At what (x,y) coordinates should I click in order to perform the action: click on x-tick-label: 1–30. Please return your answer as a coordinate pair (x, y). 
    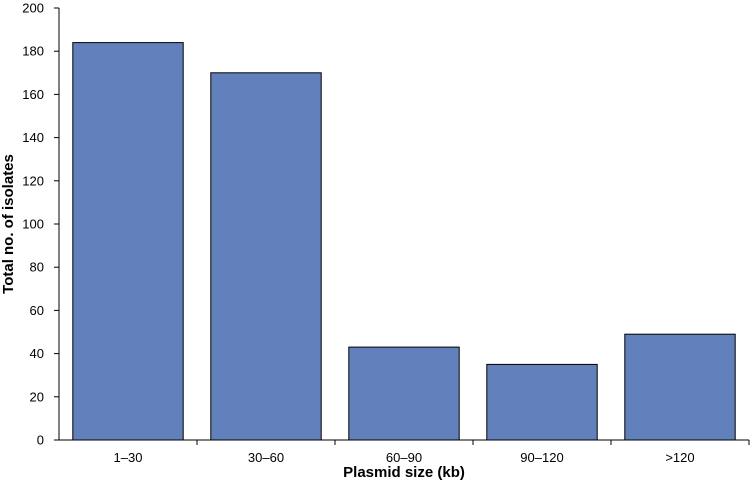
    Looking at the image, I should click on (128, 457).